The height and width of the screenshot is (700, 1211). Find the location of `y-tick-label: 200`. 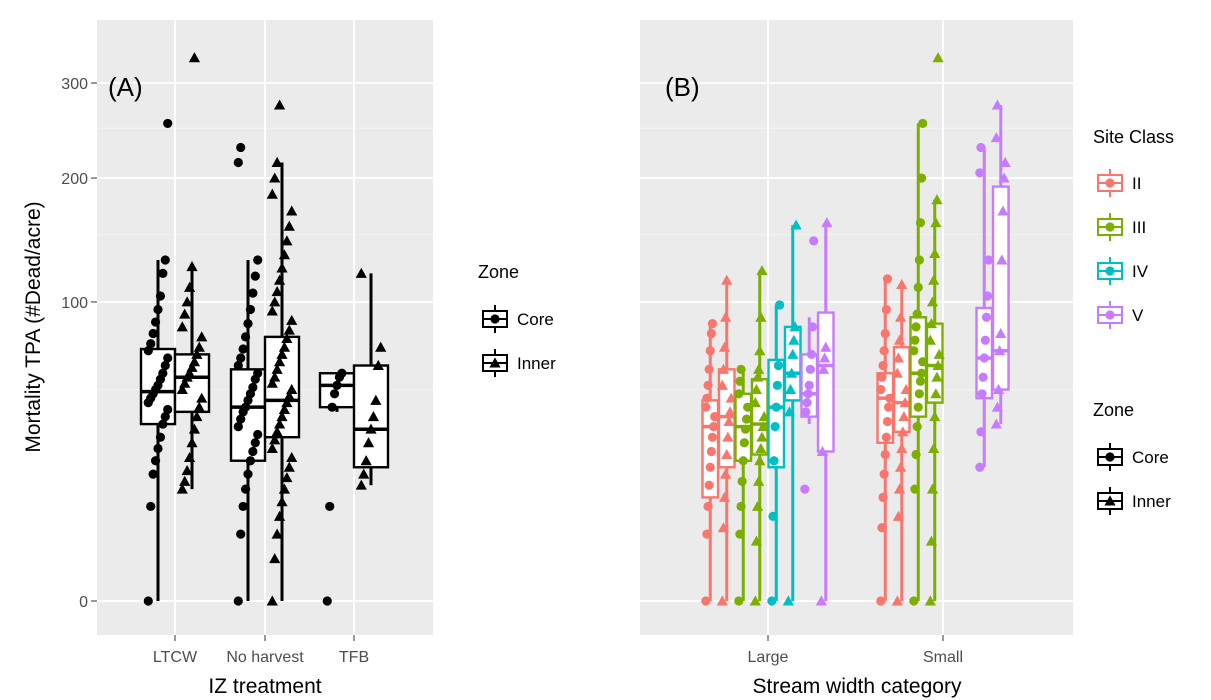

y-tick-label: 200 is located at coordinates (74, 179).